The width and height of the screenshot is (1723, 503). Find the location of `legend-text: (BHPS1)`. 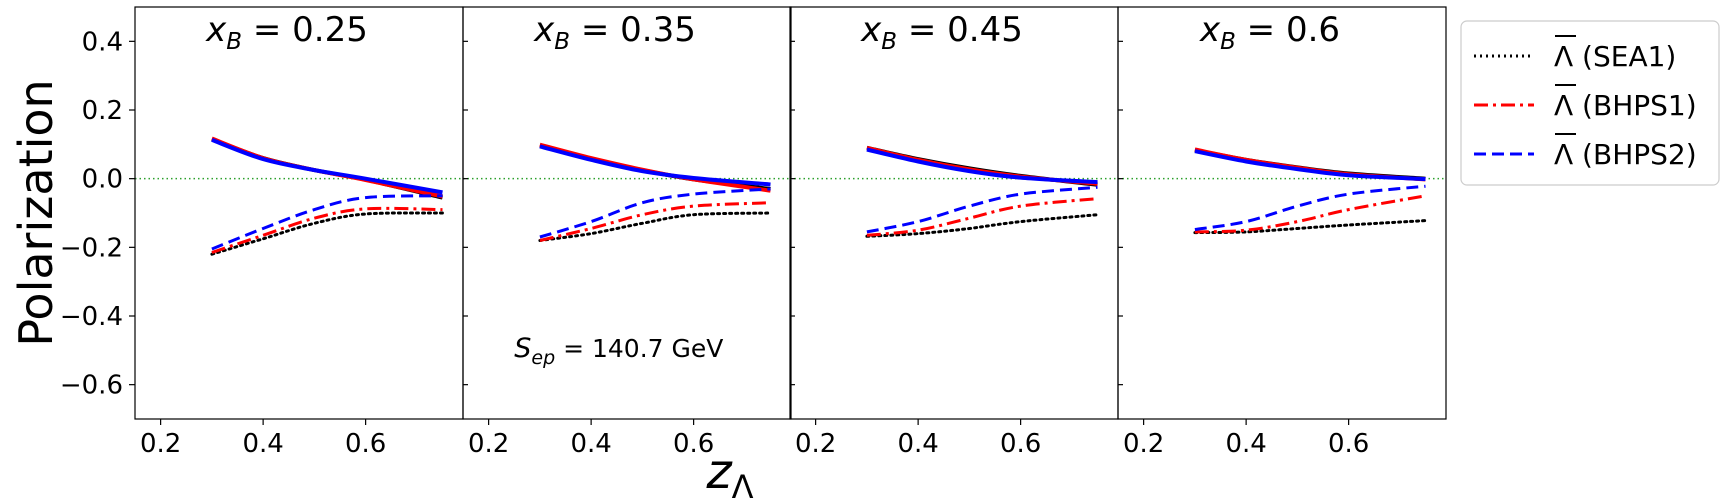

legend-text: (BHPS1) is located at coordinates (1634, 105).